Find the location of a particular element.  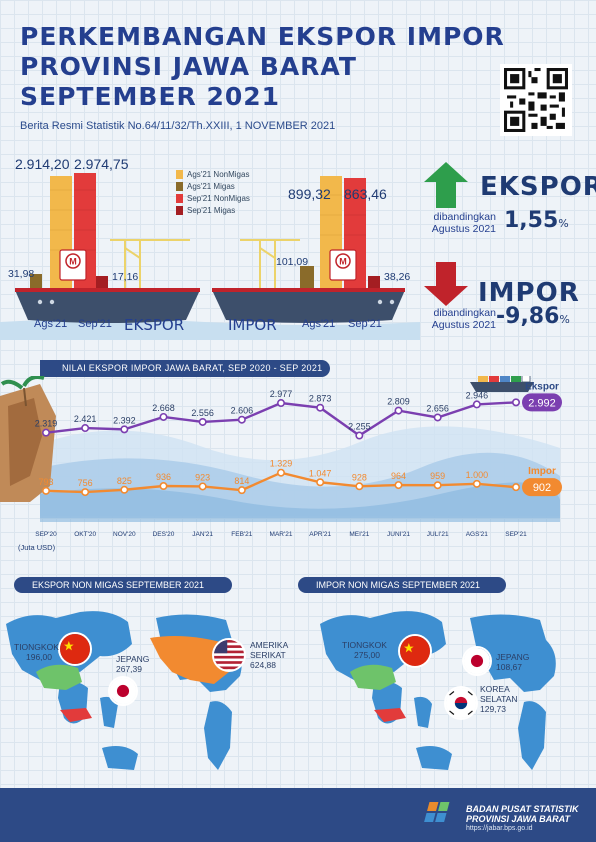

ekspor-pct-value: 1,55 is located at coordinates (531, 220).